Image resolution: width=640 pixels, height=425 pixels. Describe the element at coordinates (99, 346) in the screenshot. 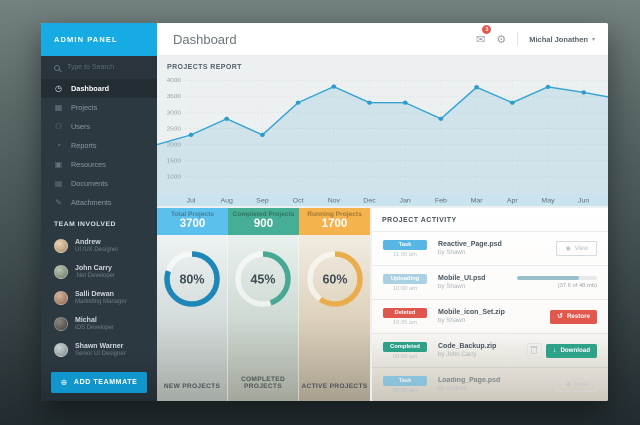

I see `team-member-name: Shawn Warner` at that location.